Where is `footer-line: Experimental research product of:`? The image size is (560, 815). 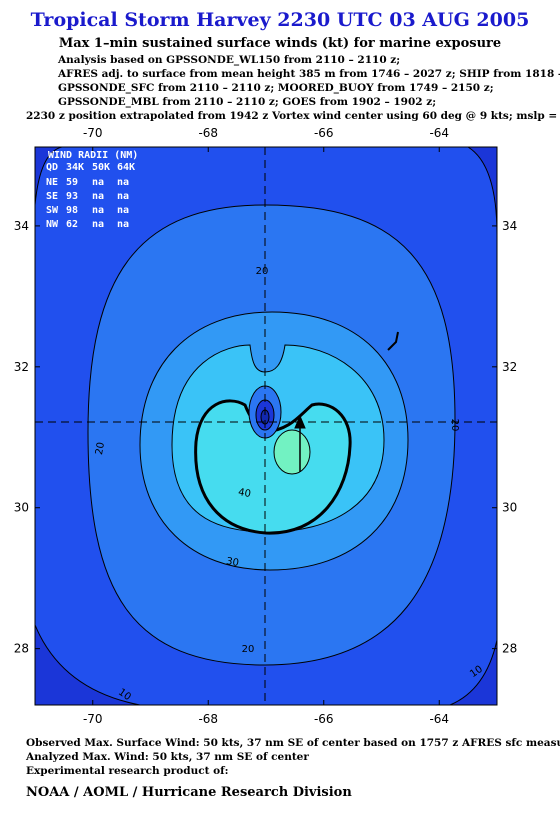
footer-line: Experimental research product of: is located at coordinates (127, 771).